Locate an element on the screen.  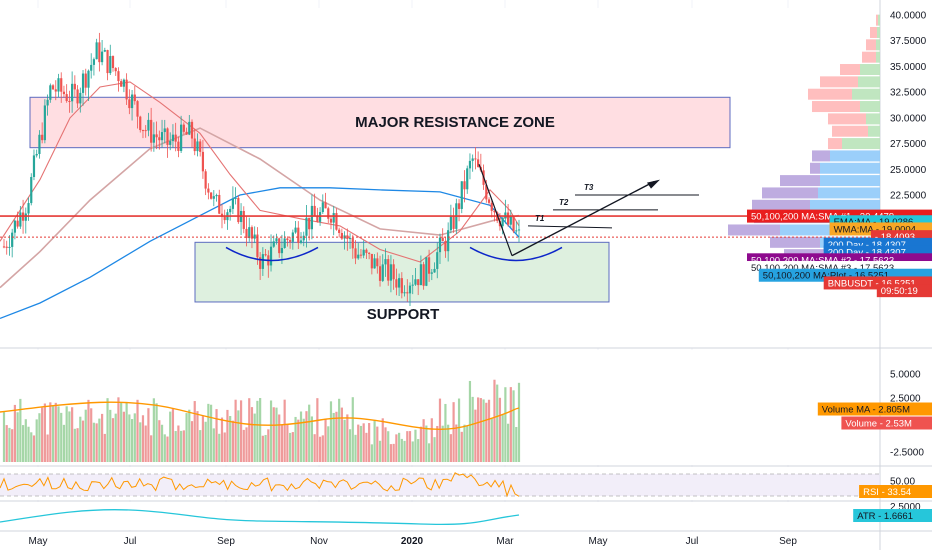
rsi-badge-label: RSI - 33.54 is located at coordinates (887, 492).